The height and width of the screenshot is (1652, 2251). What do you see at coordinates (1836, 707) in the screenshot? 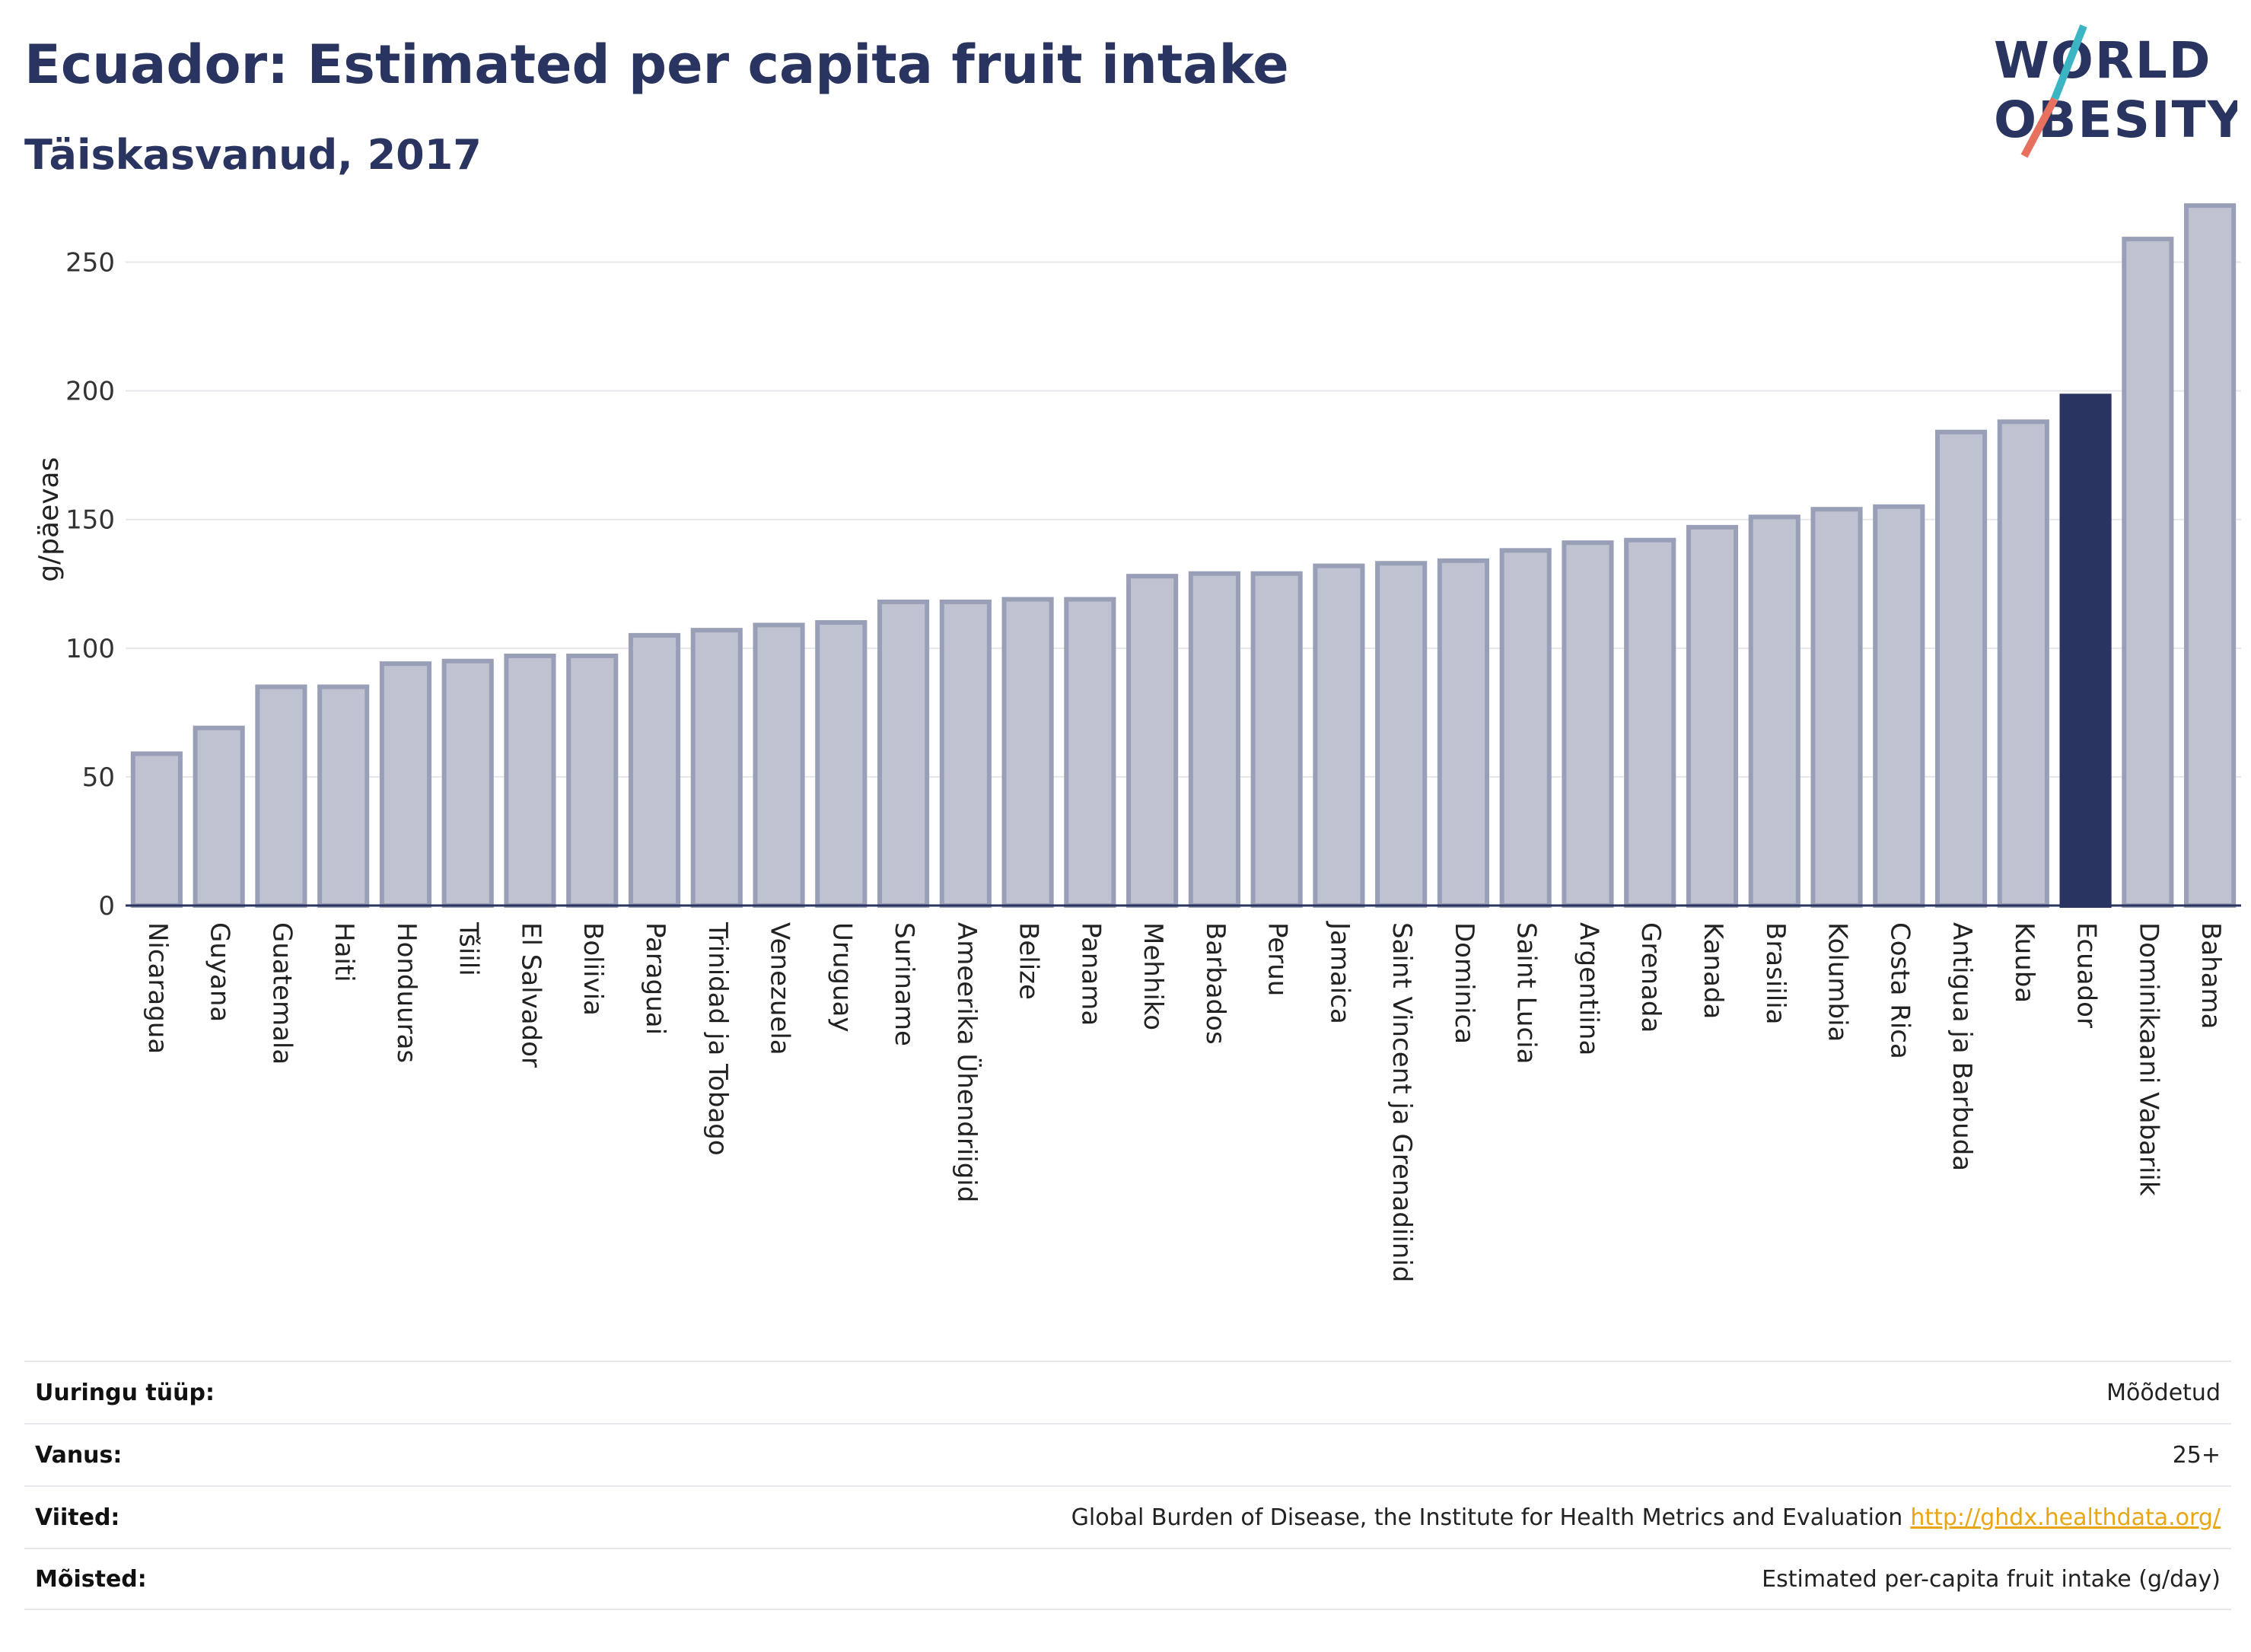
I see `bar-kolumbia` at bounding box center [1836, 707].